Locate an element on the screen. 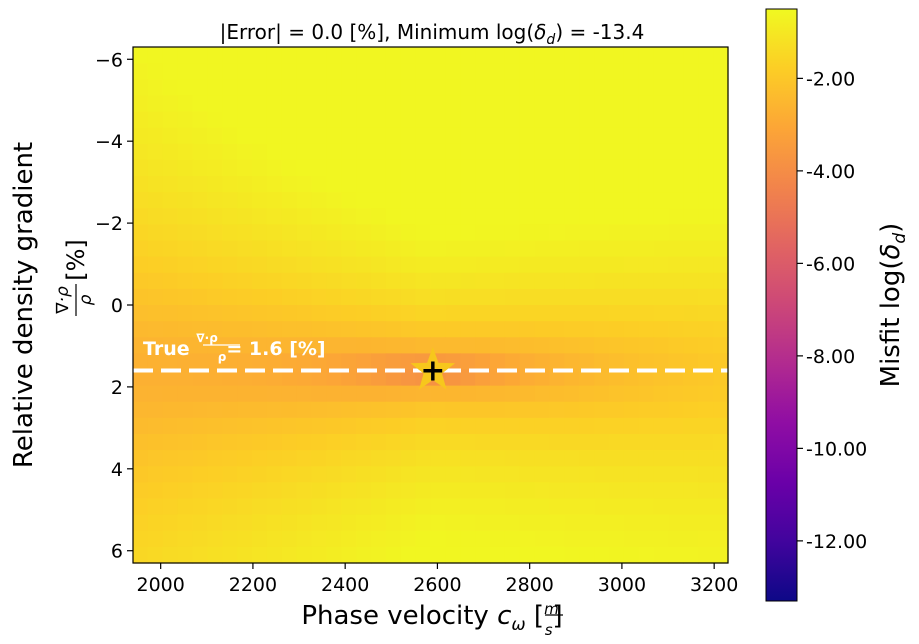  colorbar-tick-label: -4.00 is located at coordinates (830, 172).